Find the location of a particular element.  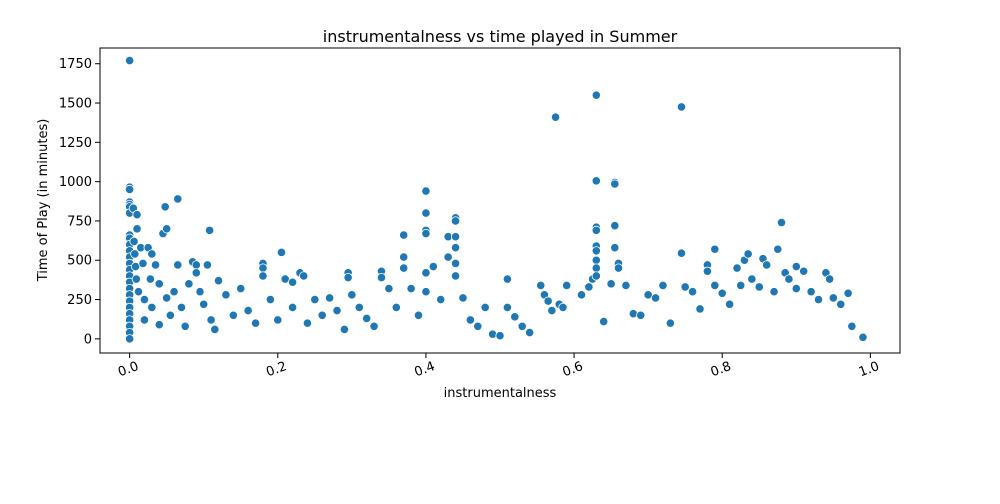

x-axis-label: instrumentalness is located at coordinates (500, 393).